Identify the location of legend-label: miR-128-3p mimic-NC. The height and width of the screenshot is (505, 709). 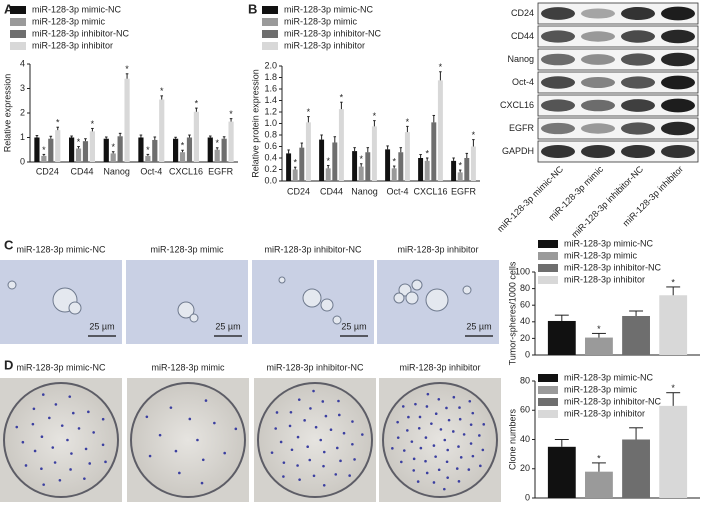
(609, 243).